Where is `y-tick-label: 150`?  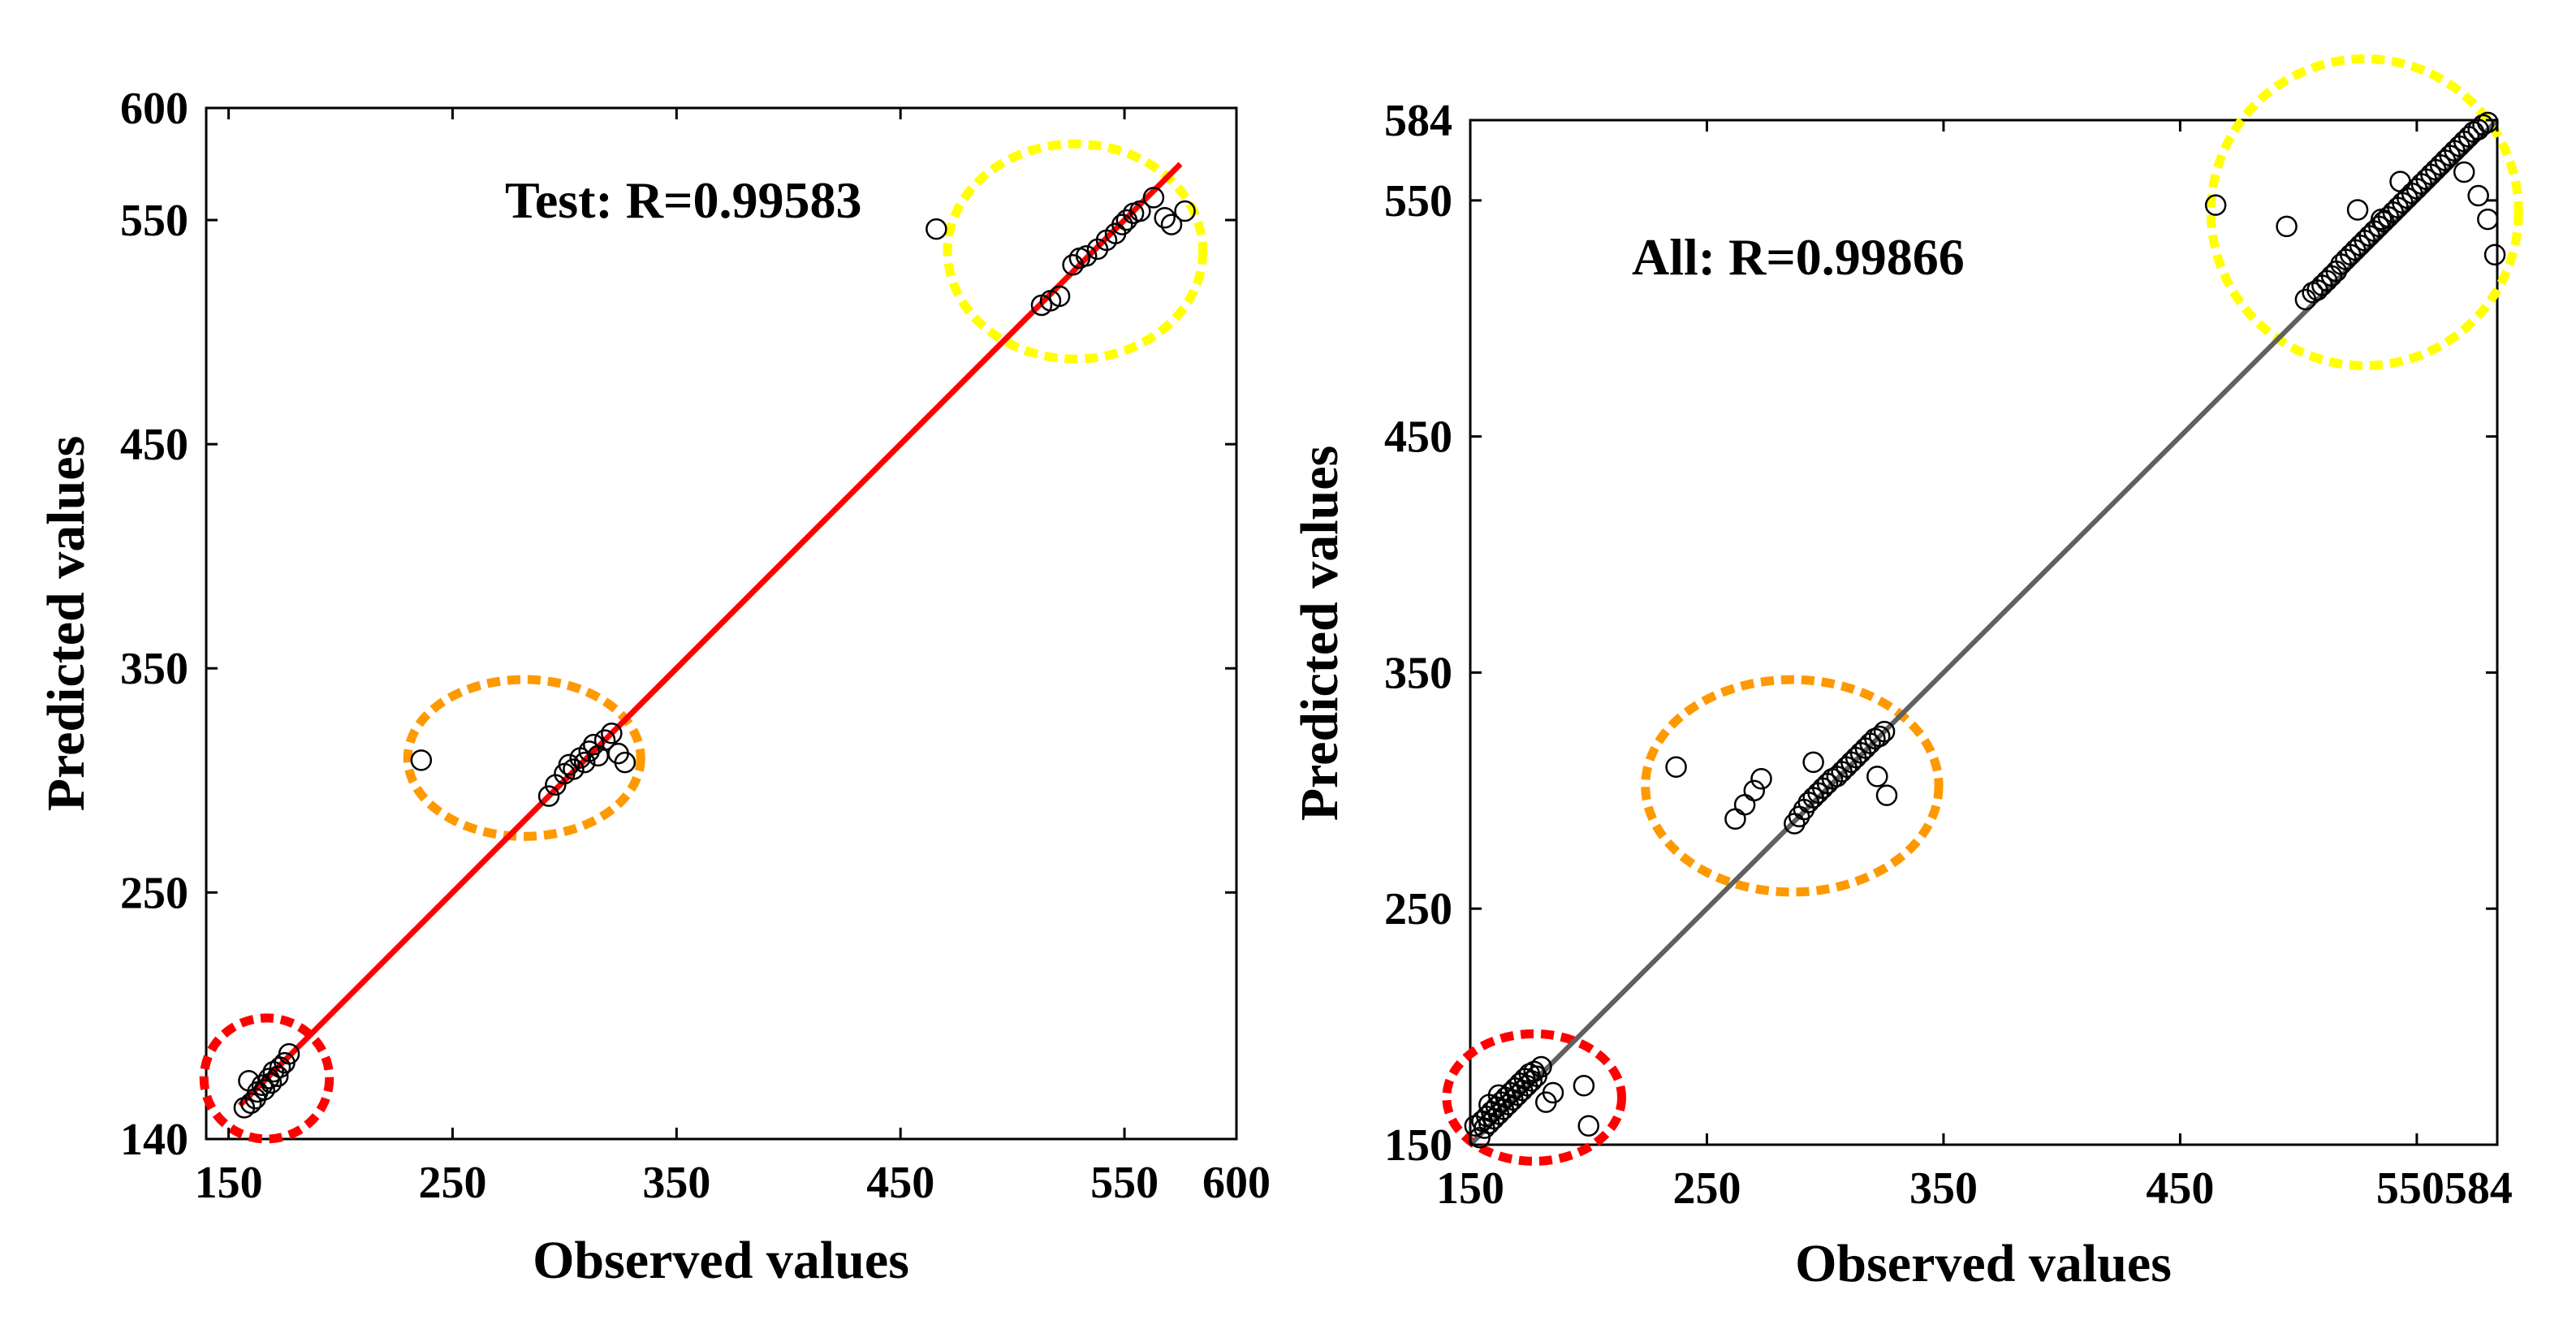 y-tick-label: 150 is located at coordinates (1418, 1146).